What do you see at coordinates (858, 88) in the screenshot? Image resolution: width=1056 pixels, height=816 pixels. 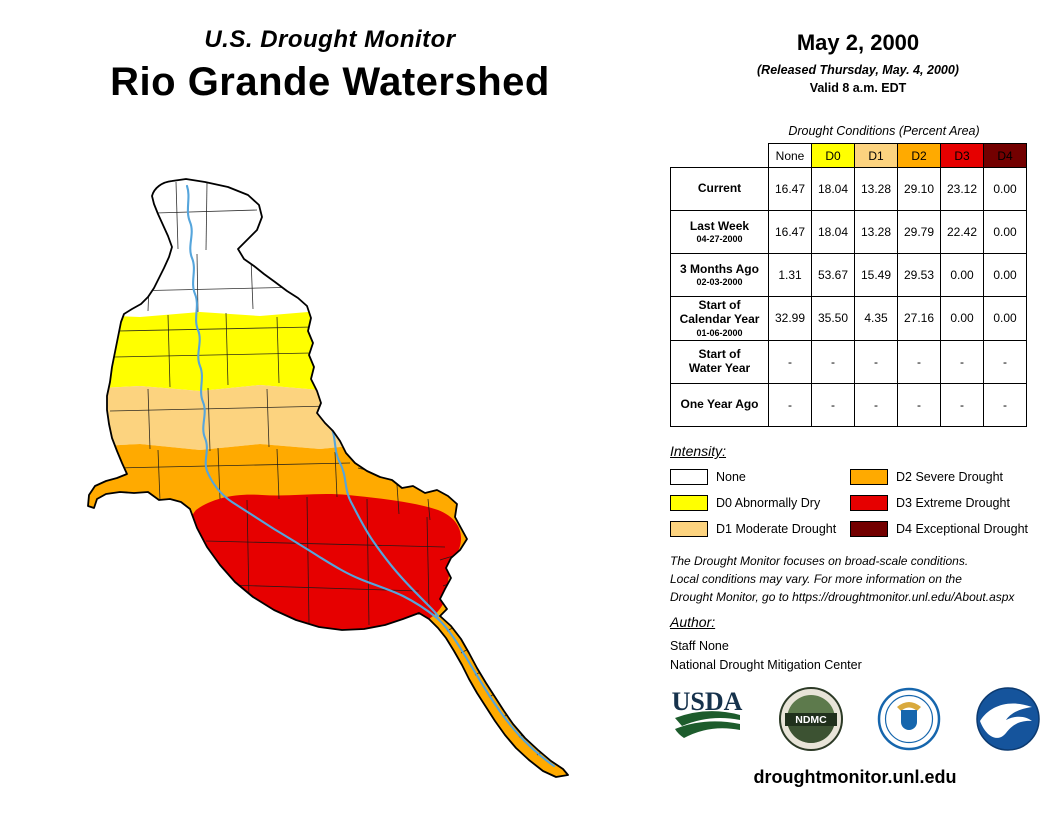 I see `valid-time: Valid 8 a.m. EDT` at bounding box center [858, 88].